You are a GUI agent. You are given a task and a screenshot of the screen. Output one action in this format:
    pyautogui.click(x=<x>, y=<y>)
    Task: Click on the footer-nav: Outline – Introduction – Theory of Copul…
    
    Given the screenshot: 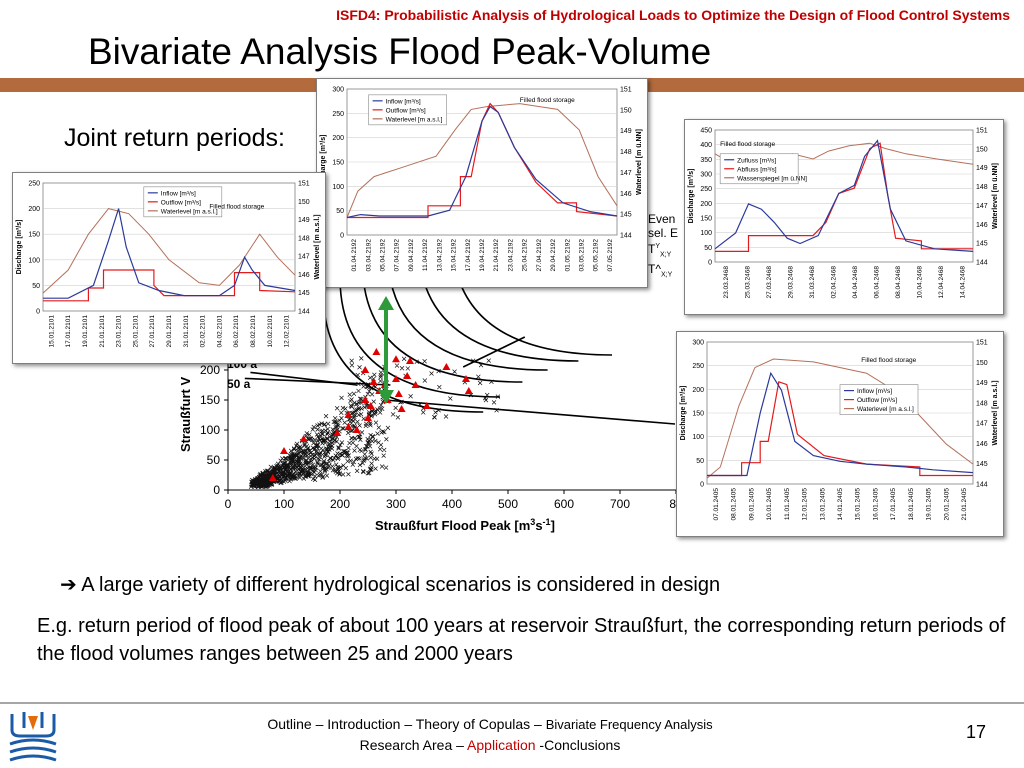 What is the action you would take?
    pyautogui.click(x=490, y=734)
    